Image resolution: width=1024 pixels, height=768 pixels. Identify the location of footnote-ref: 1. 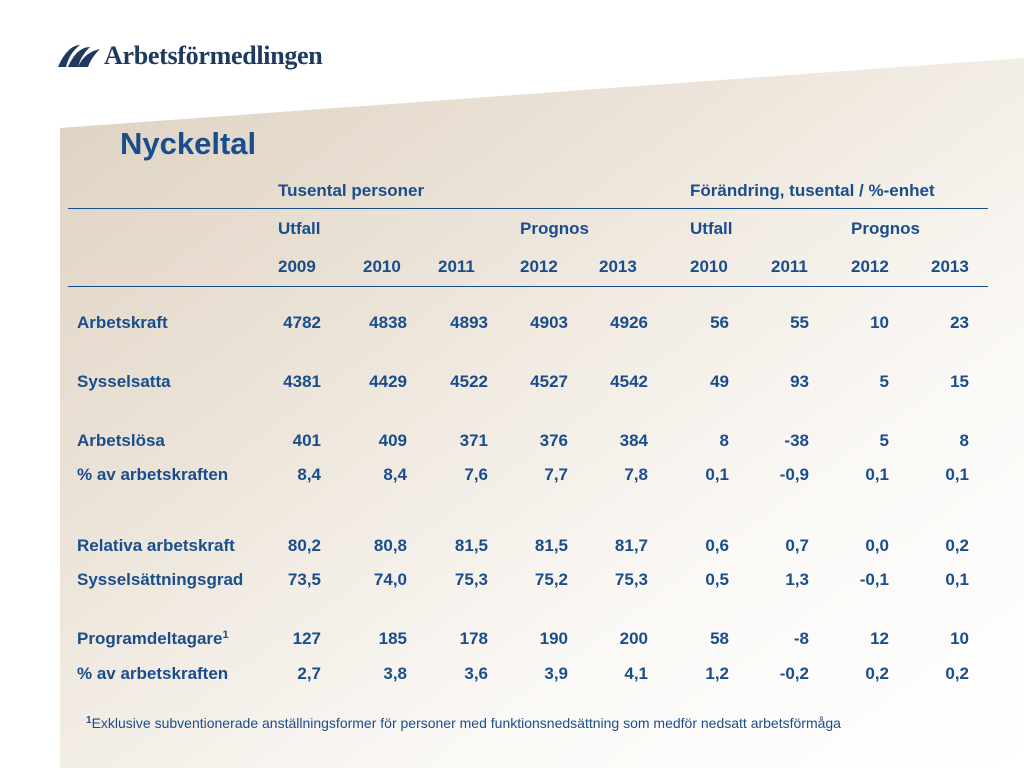
(225, 635).